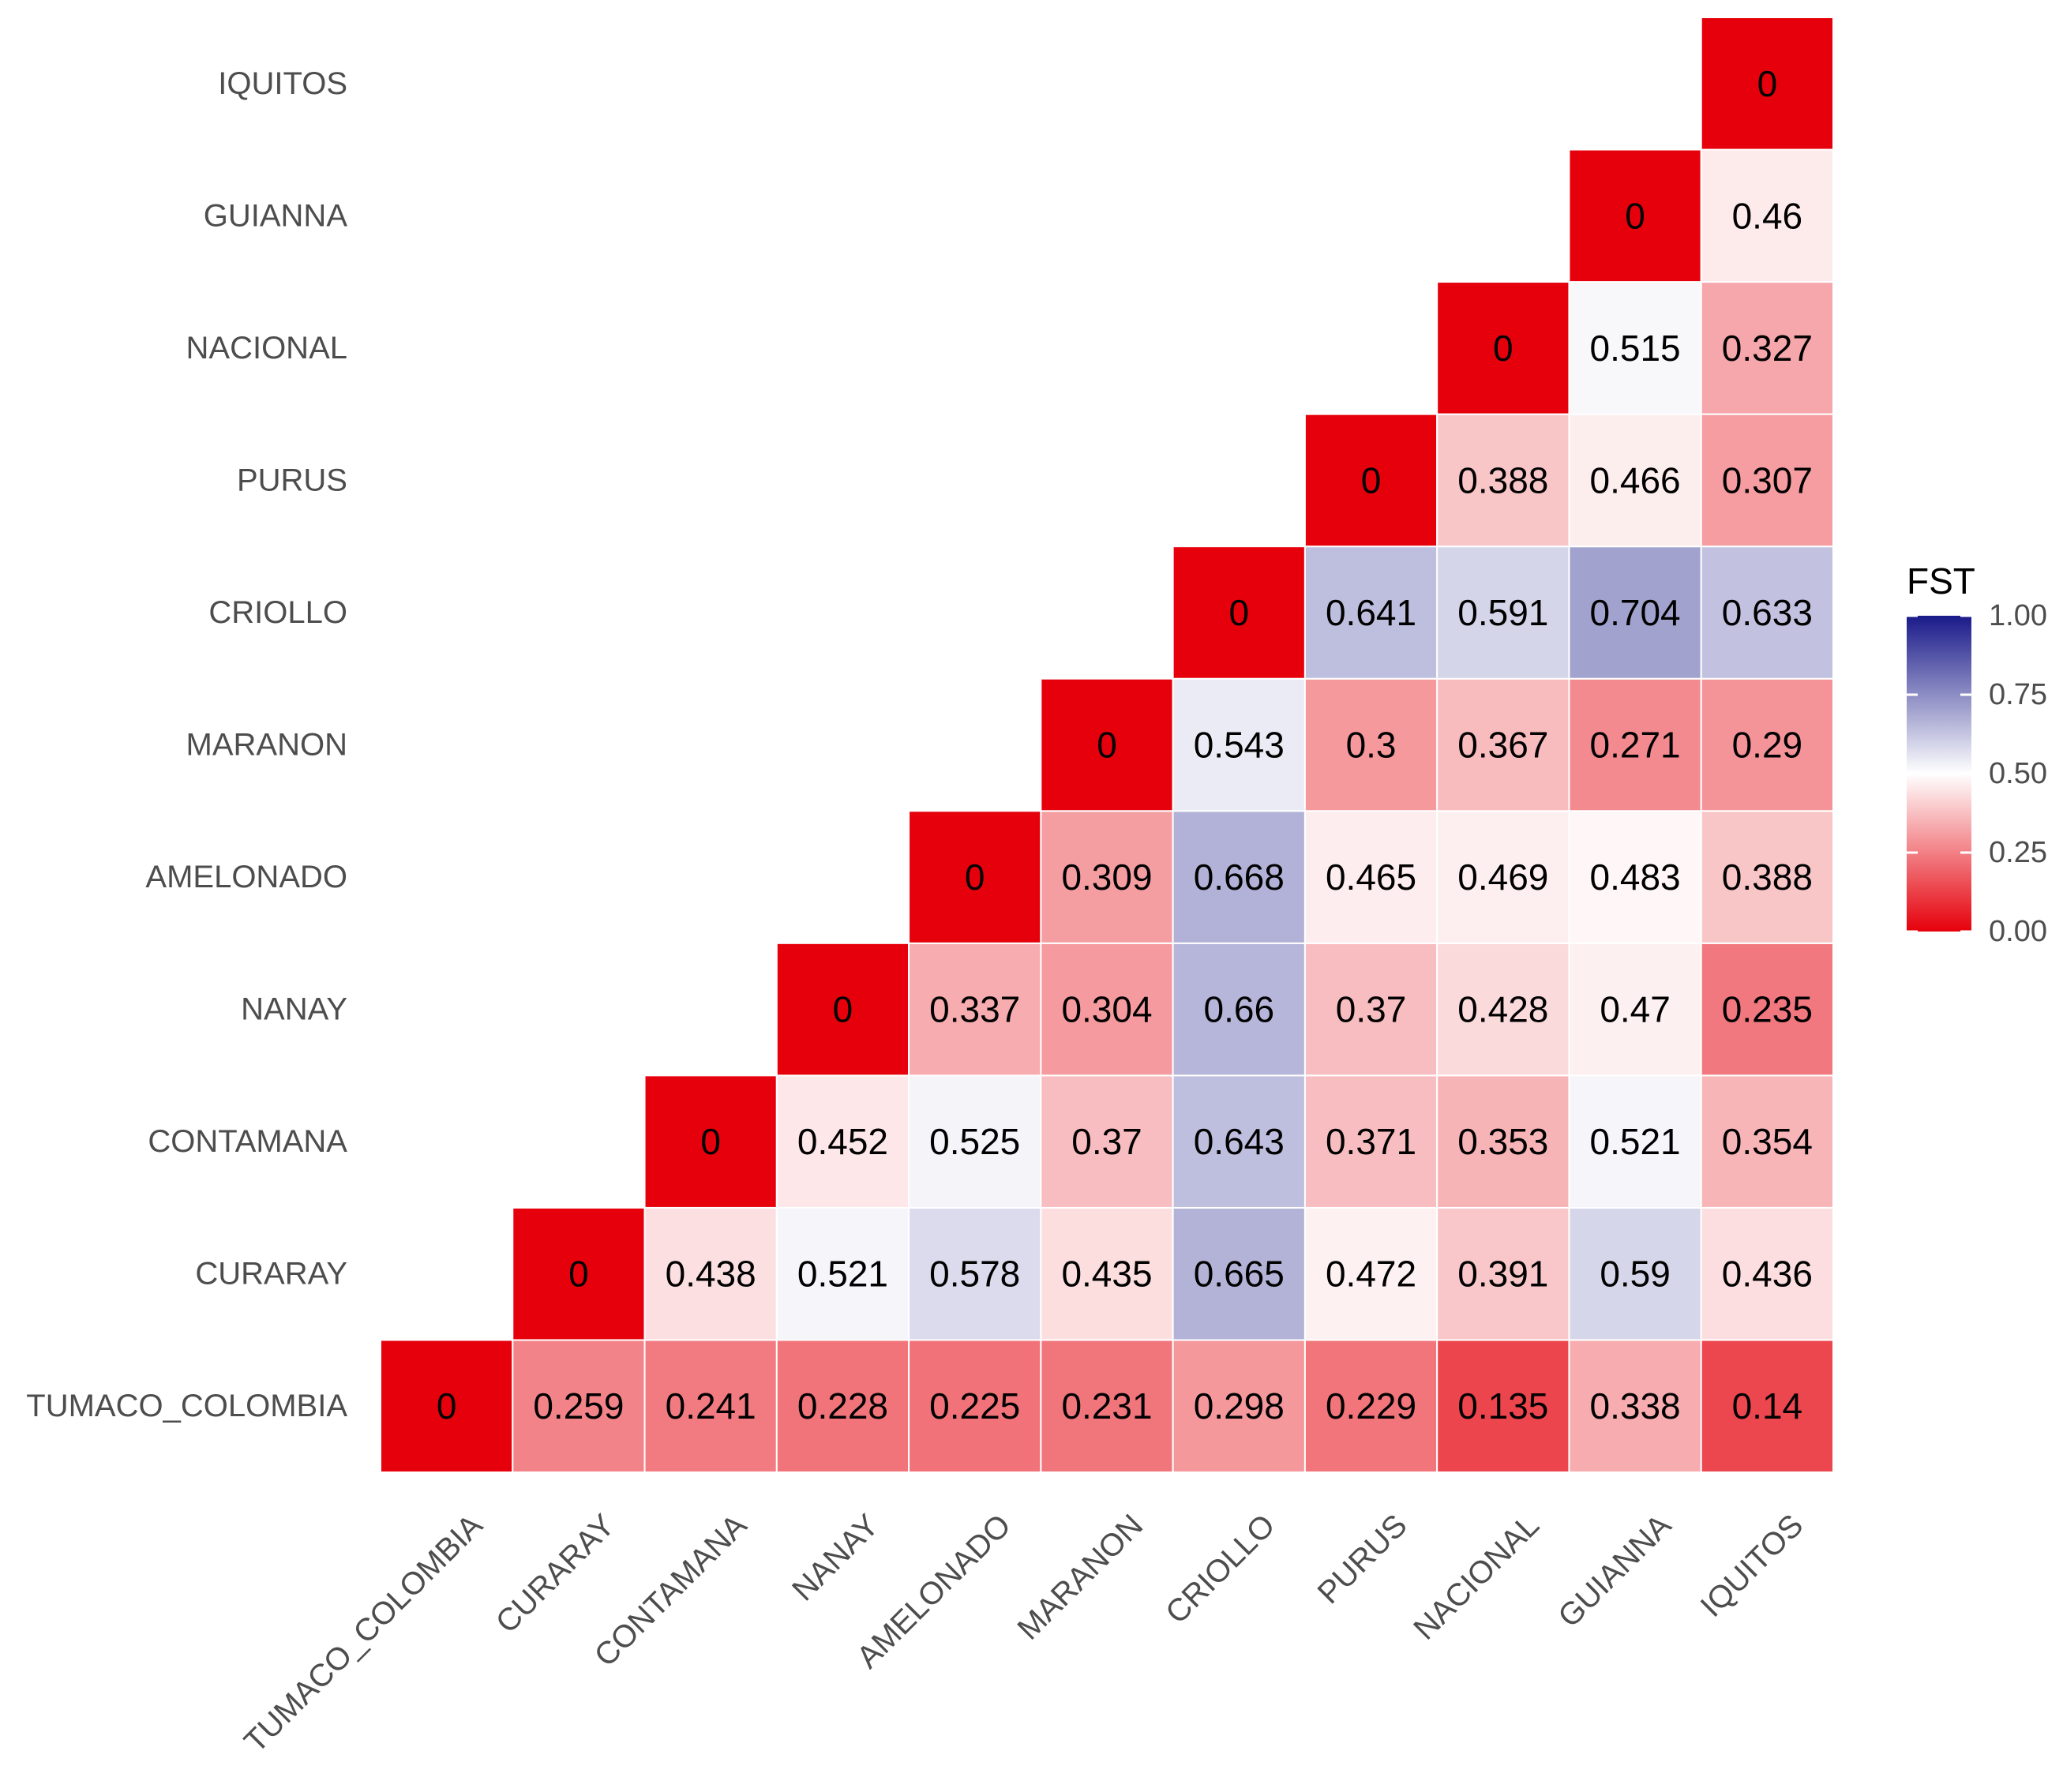  Describe the element at coordinates (1635, 877) in the screenshot. I see `cell-value-label: 0.483` at that location.